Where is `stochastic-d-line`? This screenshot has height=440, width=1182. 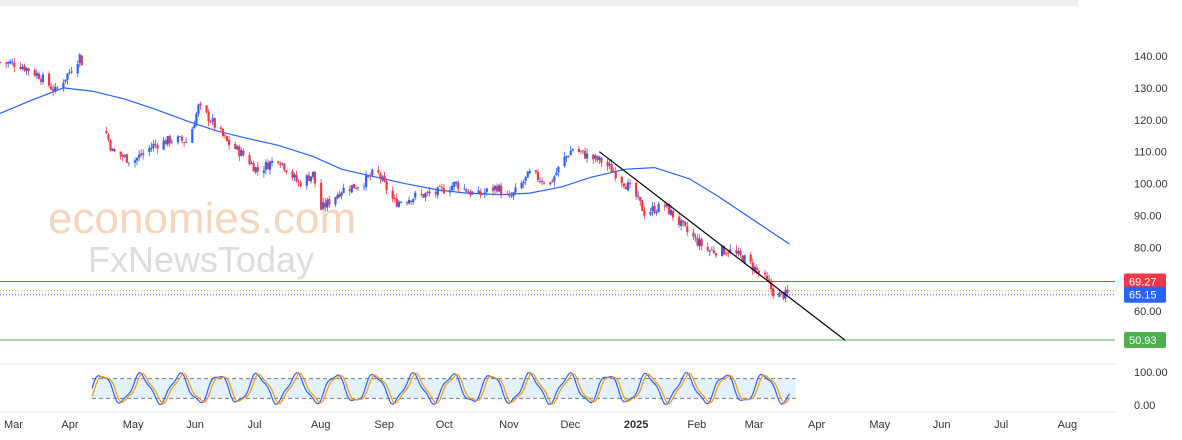 stochastic-d-line is located at coordinates (441, 388).